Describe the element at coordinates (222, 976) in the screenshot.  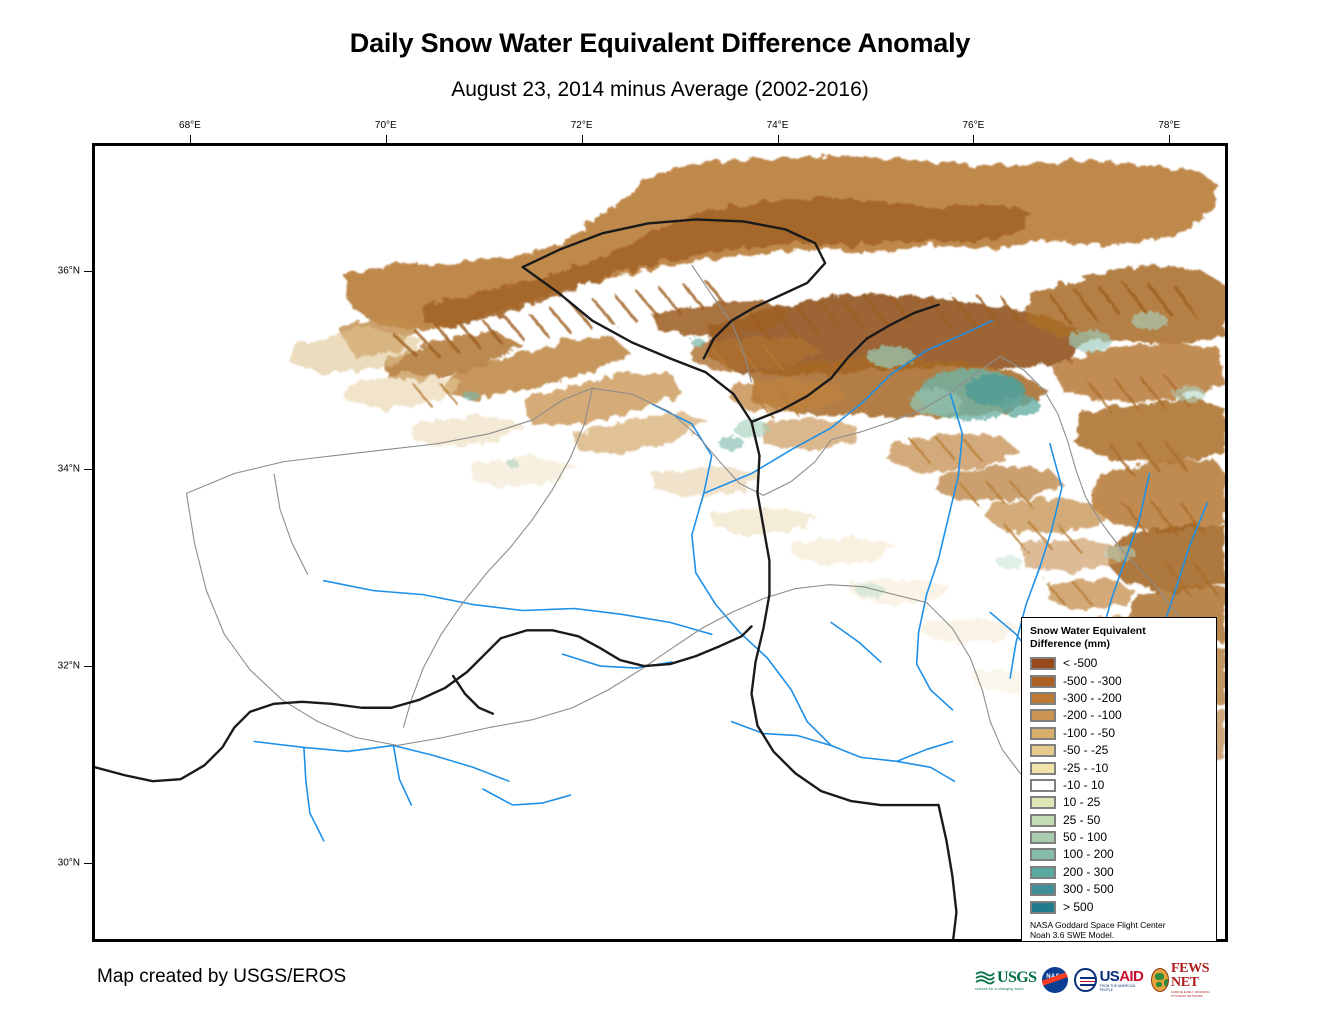
I see `map-credit: Map created by USGS/EROS` at that location.